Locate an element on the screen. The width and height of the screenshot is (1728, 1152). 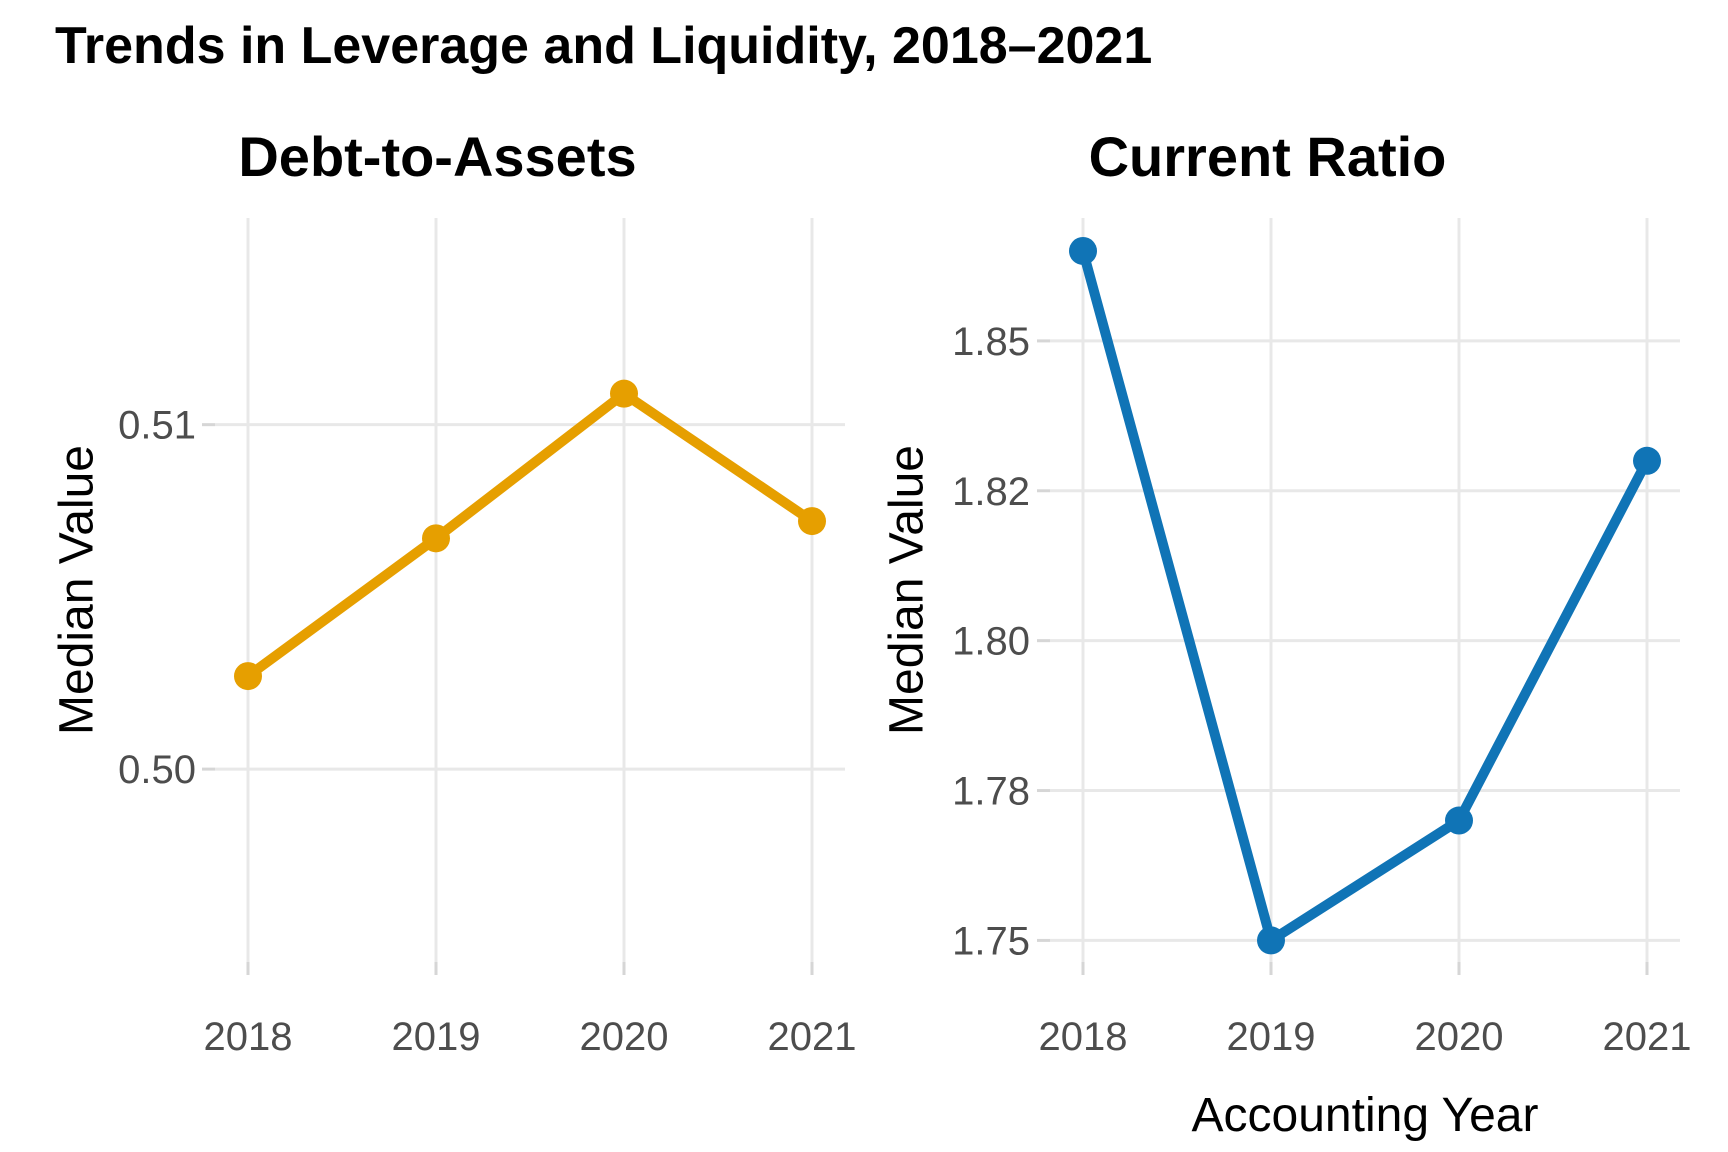
y-tick-label: 0.51 is located at coordinates (157, 426).